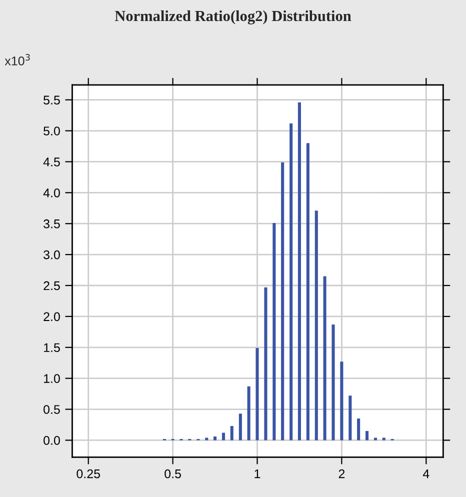 The width and height of the screenshot is (466, 497). I want to click on y-axis-title: x10$^{3}$, so click(17, 60).